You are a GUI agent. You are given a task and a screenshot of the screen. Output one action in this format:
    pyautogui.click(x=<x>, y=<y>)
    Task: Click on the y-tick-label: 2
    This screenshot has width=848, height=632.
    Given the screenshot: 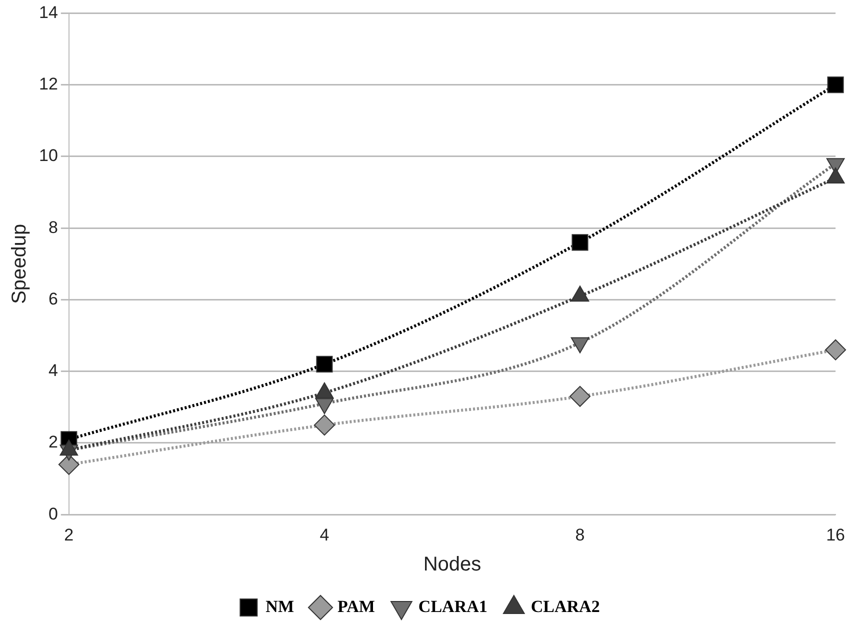 What is the action you would take?
    pyautogui.click(x=53, y=442)
    